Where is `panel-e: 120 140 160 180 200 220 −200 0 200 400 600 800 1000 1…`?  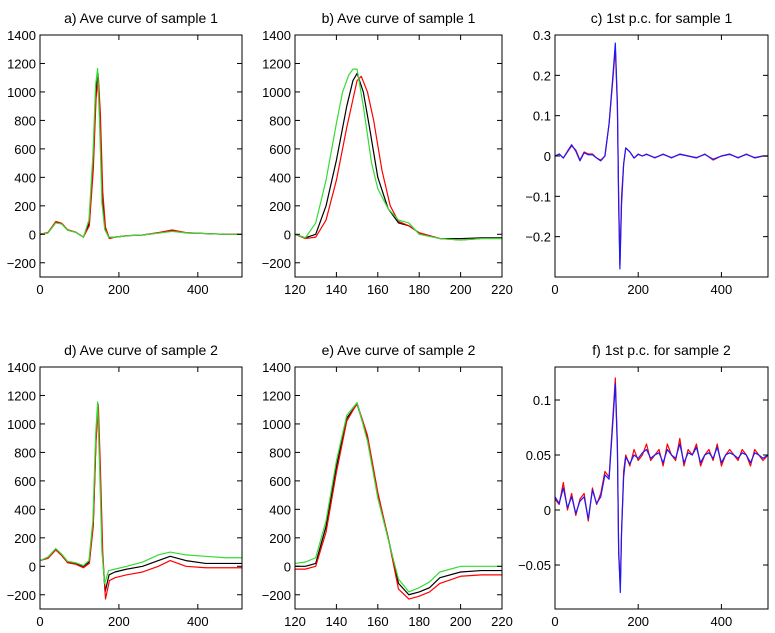 panel-e: 120 140 160 180 200 220 −200 0 200 400 600 800 1000 1… is located at coordinates (387, 485).